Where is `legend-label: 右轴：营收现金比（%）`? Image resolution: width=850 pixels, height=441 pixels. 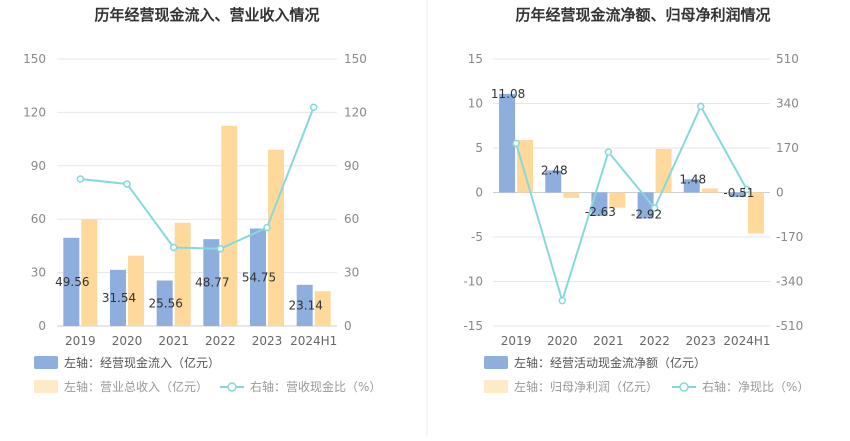
legend-label: 右轴：营收现金比（%） is located at coordinates (315, 386).